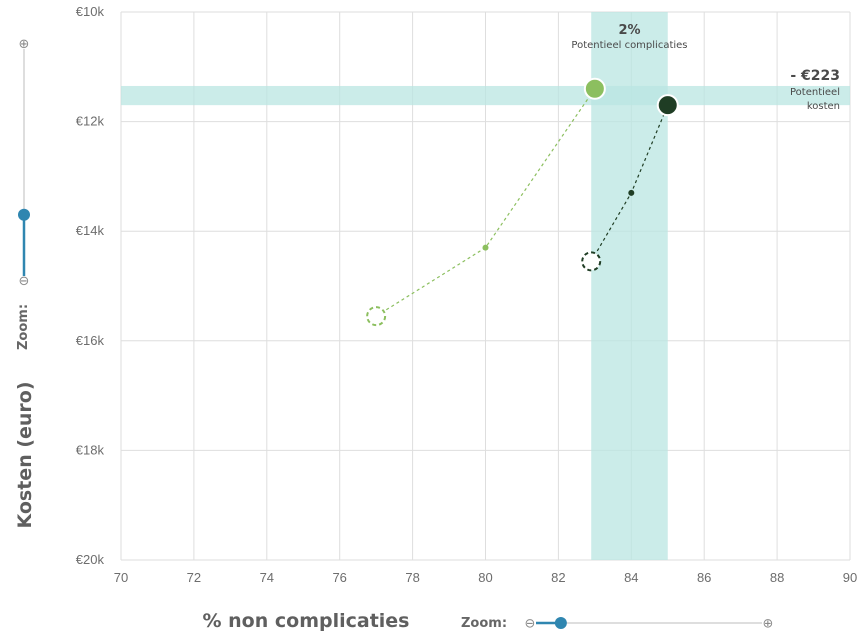 Image resolution: width=861 pixels, height=632 pixels. Describe the element at coordinates (631, 577) in the screenshot. I see `x-tick-label: 84` at that location.